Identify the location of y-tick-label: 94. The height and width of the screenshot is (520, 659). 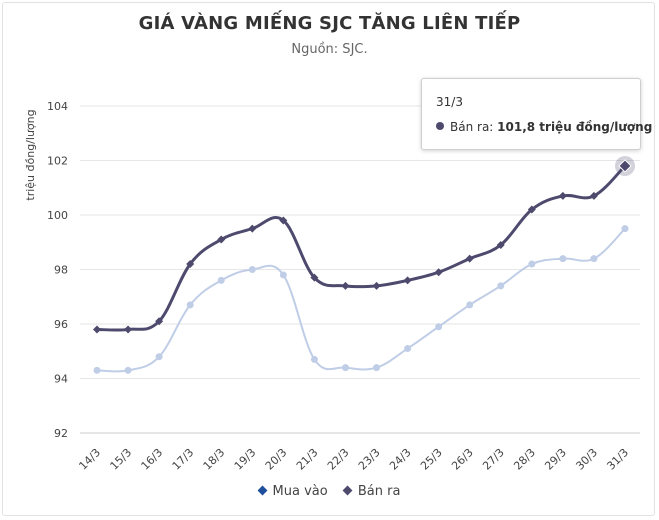
(61, 379).